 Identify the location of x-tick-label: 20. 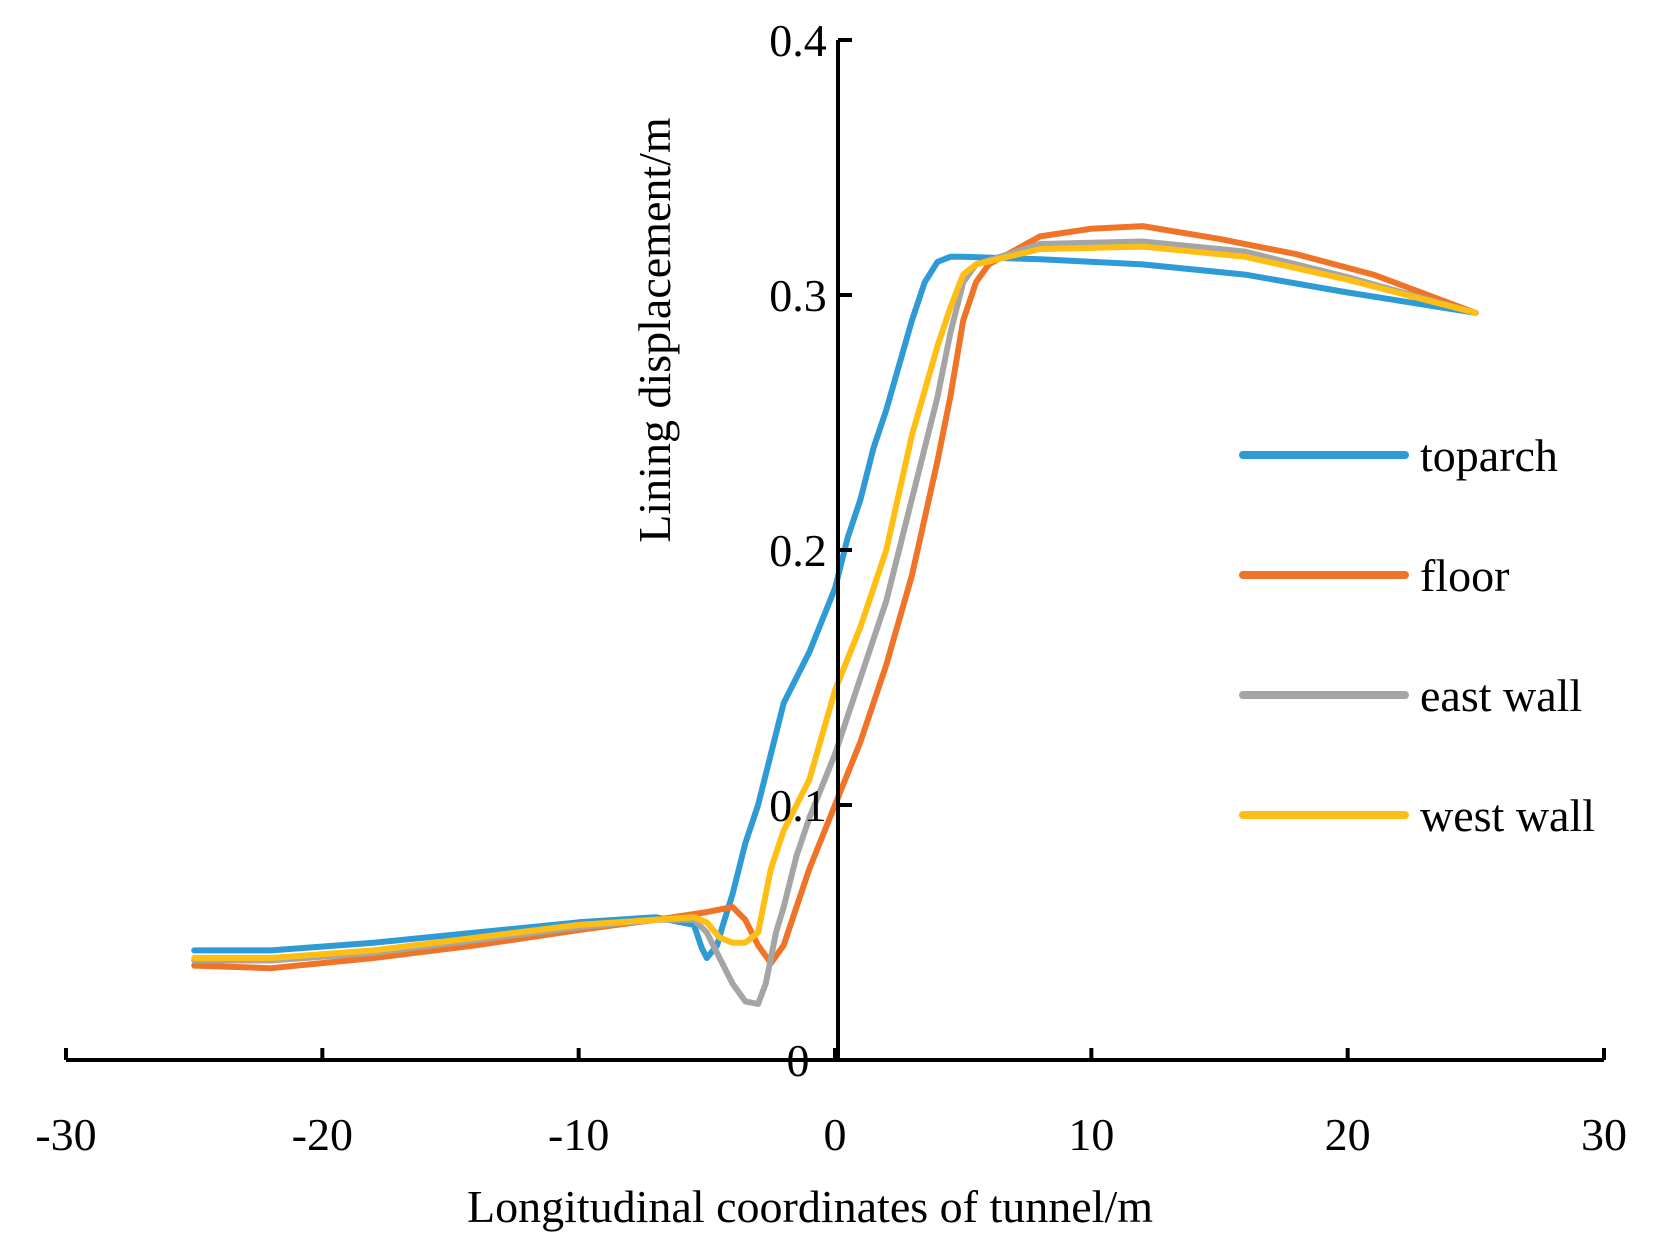
(1348, 1134).